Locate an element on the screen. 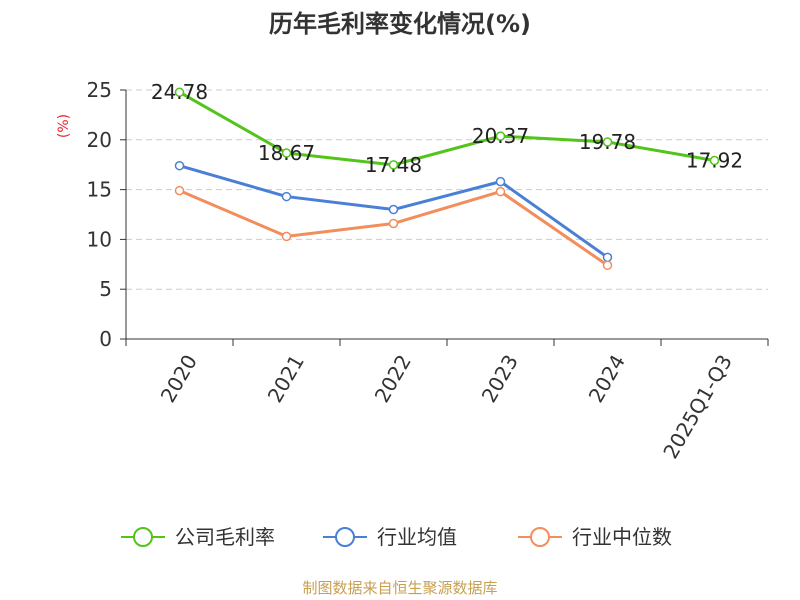 The image size is (800, 600). y-tick-label-0: 0 is located at coordinates (105, 339).